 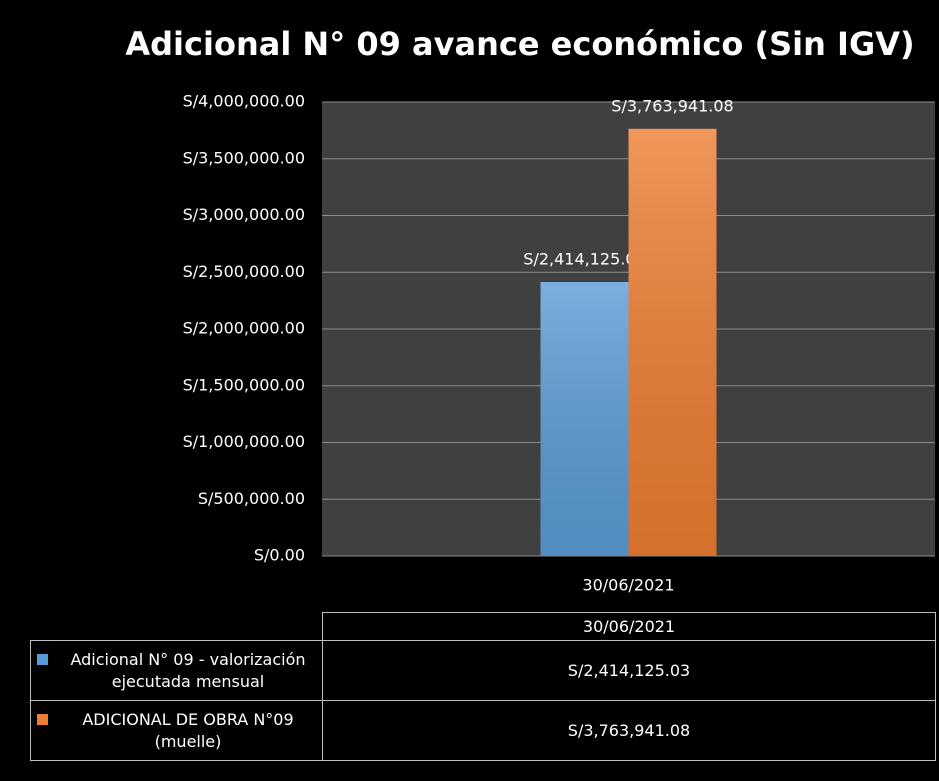 What do you see at coordinates (244, 271) in the screenshot?
I see `y-tick-label: S/2,500,000.00` at bounding box center [244, 271].